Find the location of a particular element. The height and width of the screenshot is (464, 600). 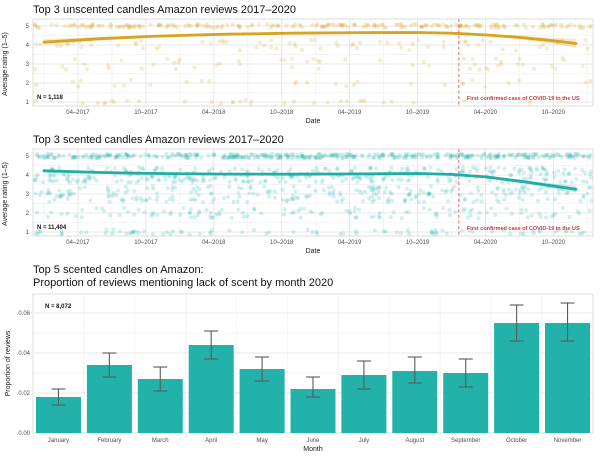

x-tick-label: March is located at coordinates (160, 441).